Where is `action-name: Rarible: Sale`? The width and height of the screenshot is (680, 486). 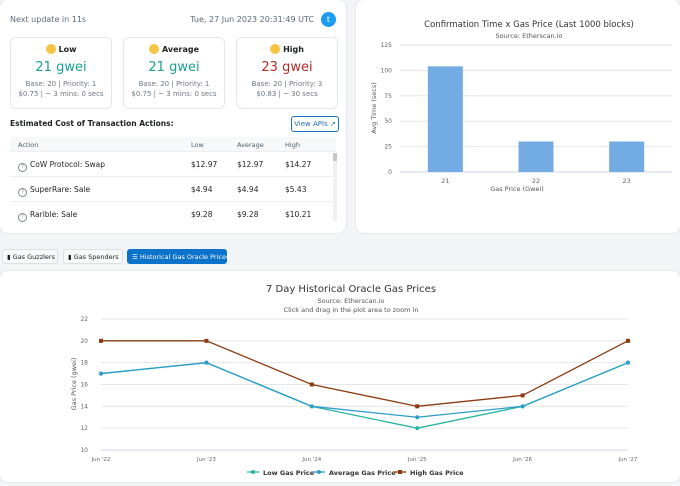 action-name: Rarible: Sale is located at coordinates (54, 214).